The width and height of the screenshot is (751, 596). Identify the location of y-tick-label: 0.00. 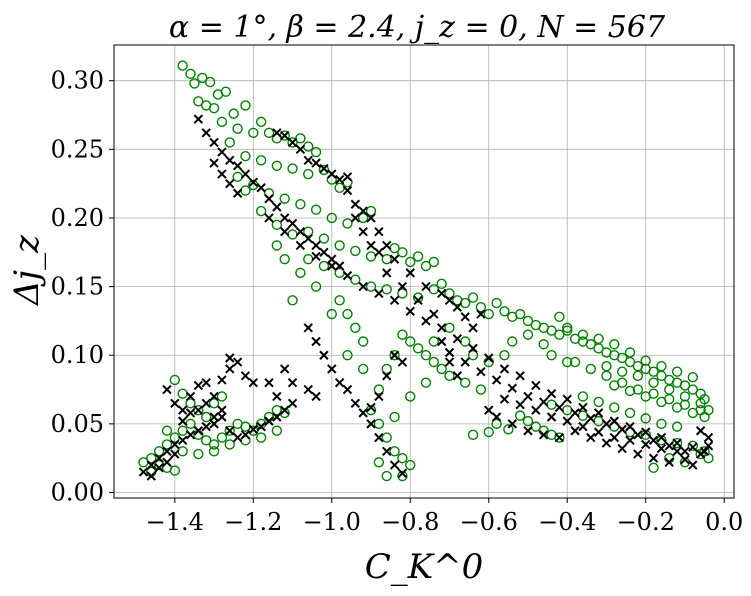
(77, 493).